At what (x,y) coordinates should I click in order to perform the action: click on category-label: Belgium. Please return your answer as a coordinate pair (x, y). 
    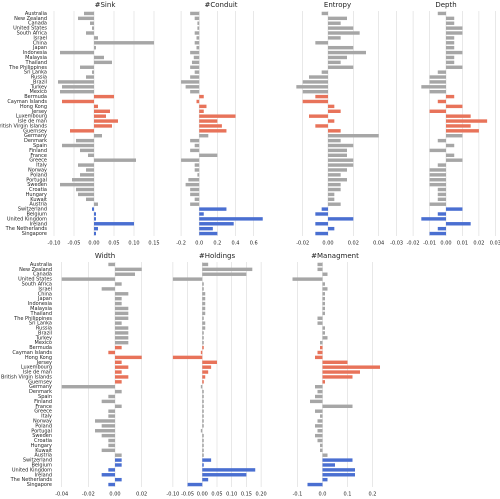
    Looking at the image, I should click on (42, 465).